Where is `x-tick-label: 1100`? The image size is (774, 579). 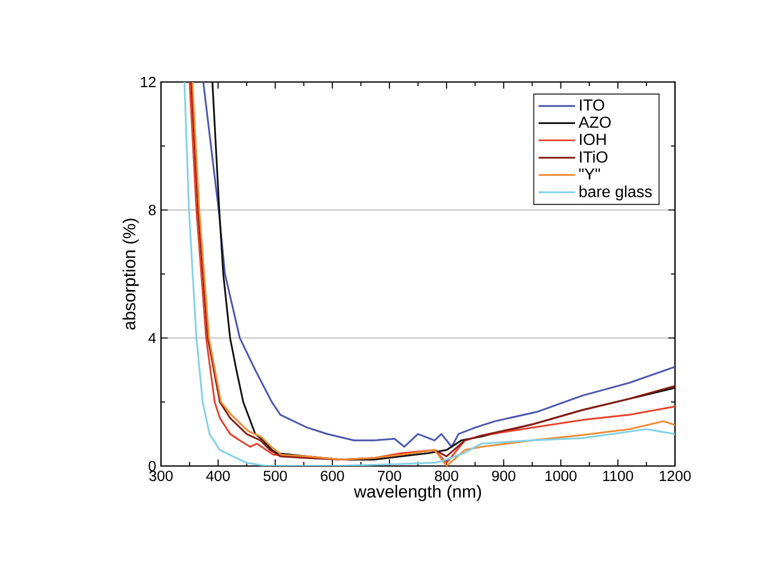 x-tick-label: 1100 is located at coordinates (618, 476).